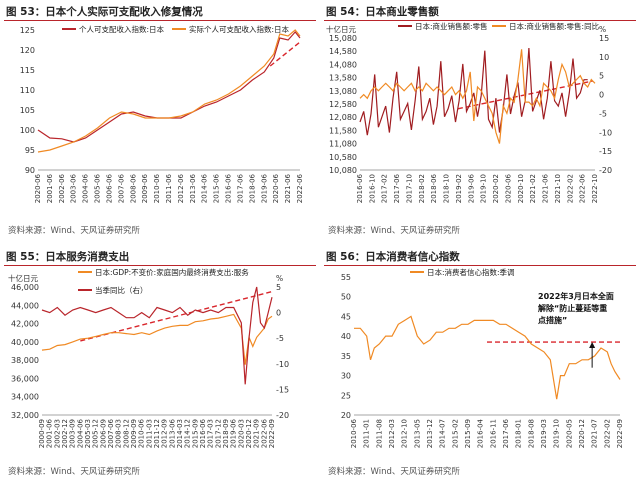 The height and width of the screenshot is (482, 640). I want to click on legend-label: 日本:商业销售额:零售, so click(451, 26).